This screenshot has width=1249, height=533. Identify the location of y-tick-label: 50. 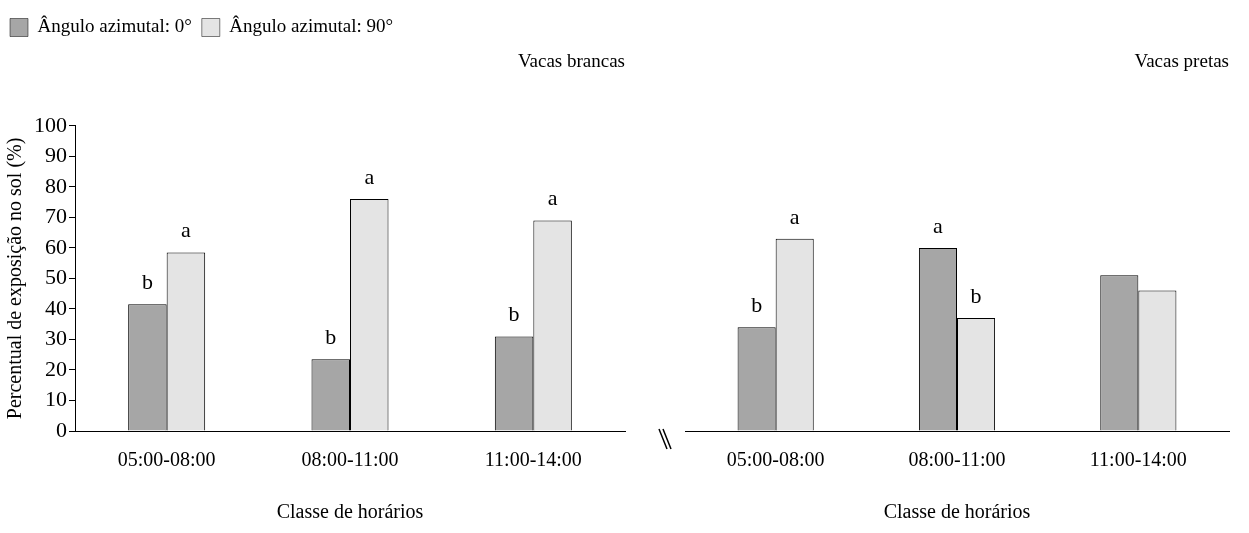
(56, 277).